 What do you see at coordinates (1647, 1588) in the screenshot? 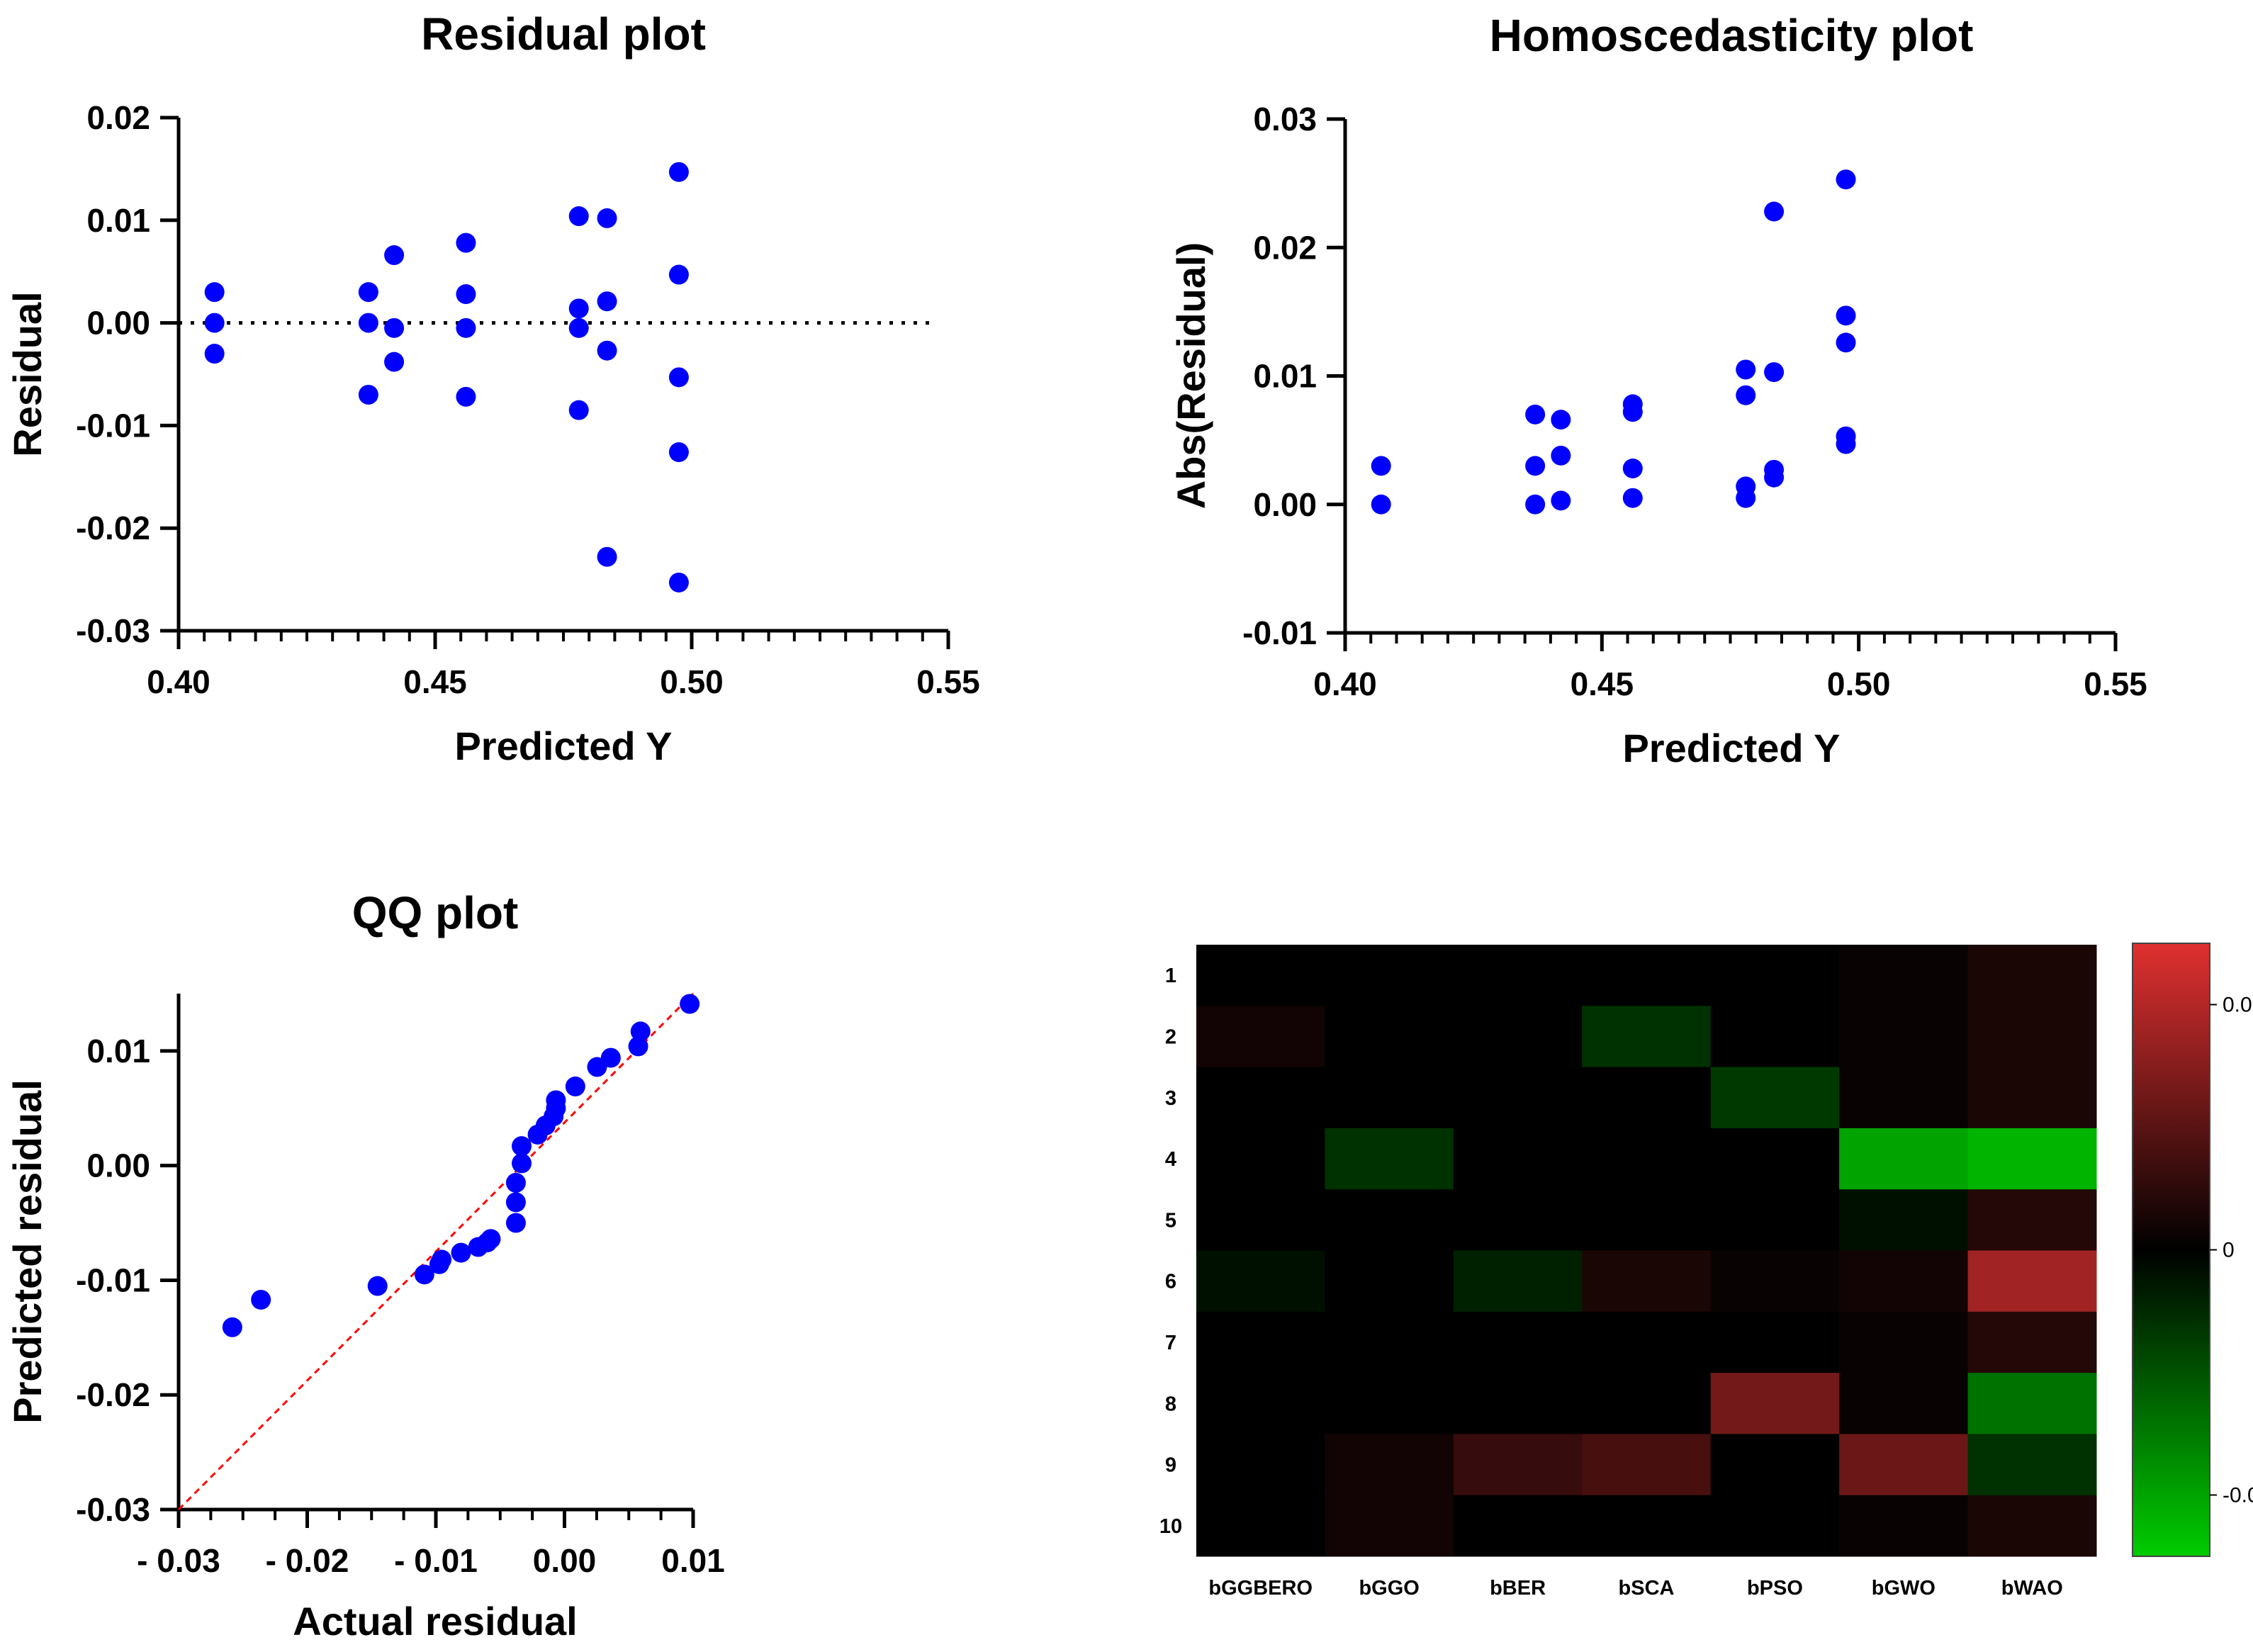
I see `column-label: bSCA` at bounding box center [1647, 1588].